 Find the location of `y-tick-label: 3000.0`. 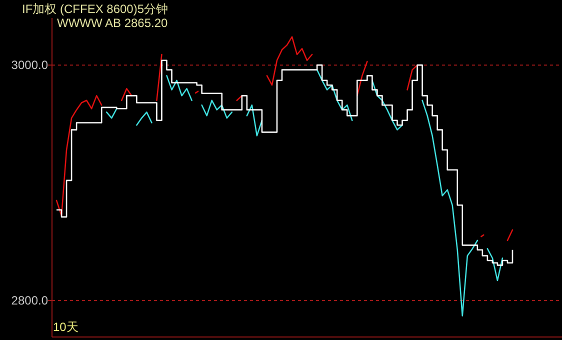

y-tick-label: 3000.0 is located at coordinates (29, 65).